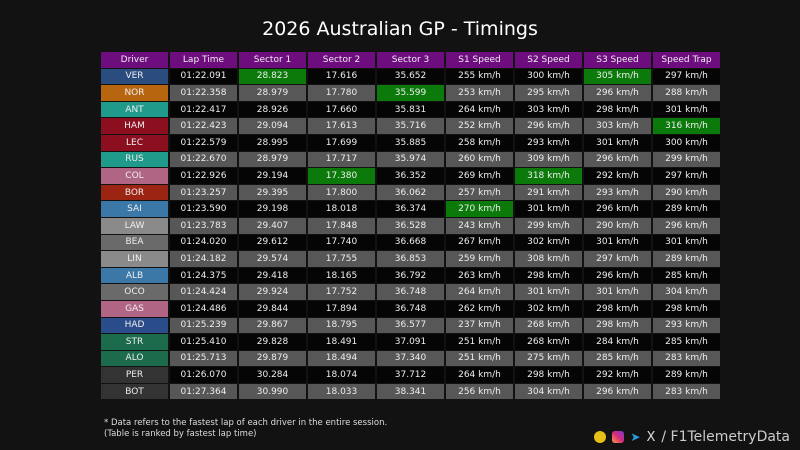 Image resolution: width=800 pixels, height=450 pixels. Describe the element at coordinates (479, 259) in the screenshot. I see `value-cell: 259 km/h` at that location.